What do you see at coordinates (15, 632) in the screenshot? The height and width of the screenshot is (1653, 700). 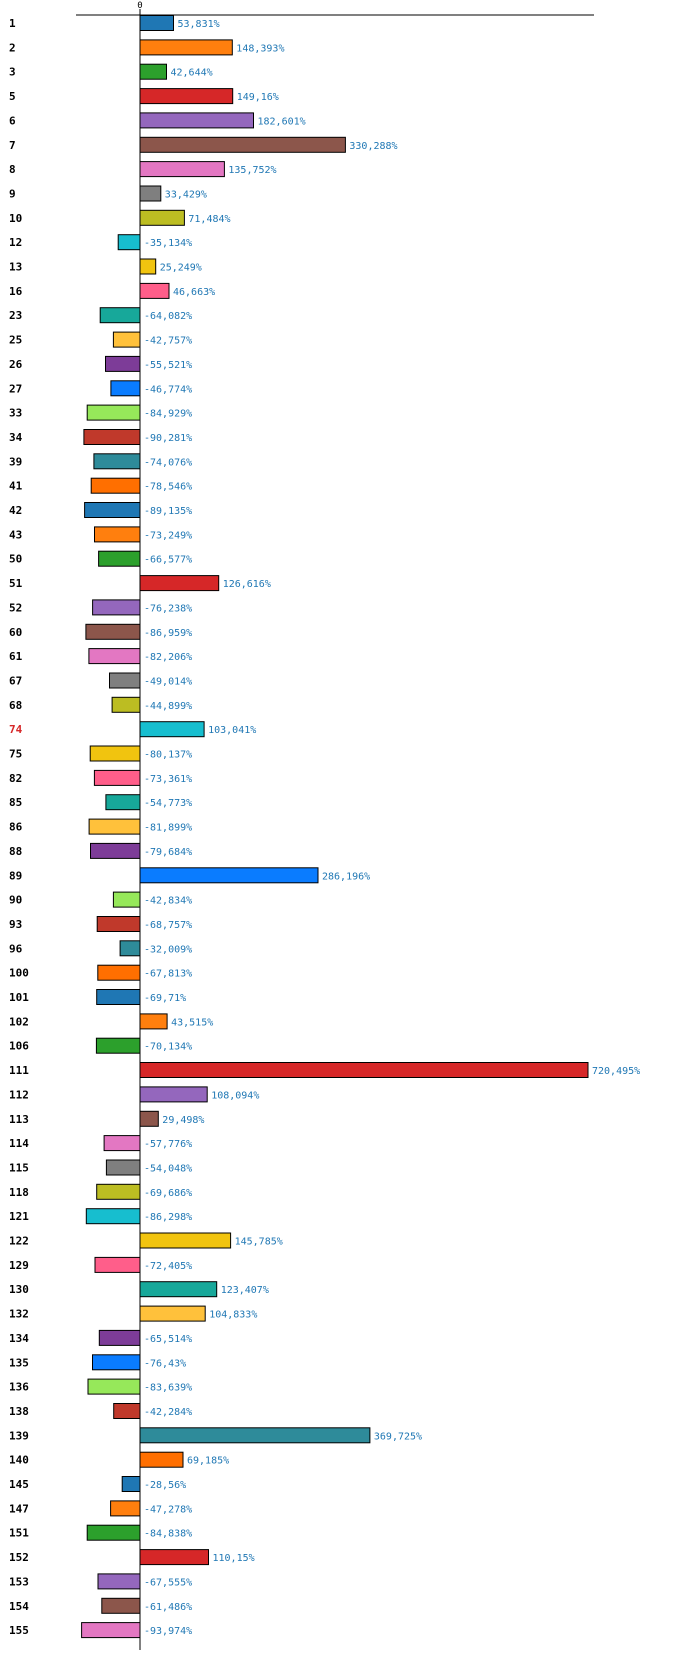 I see `category-label-60: 60` at bounding box center [15, 632].